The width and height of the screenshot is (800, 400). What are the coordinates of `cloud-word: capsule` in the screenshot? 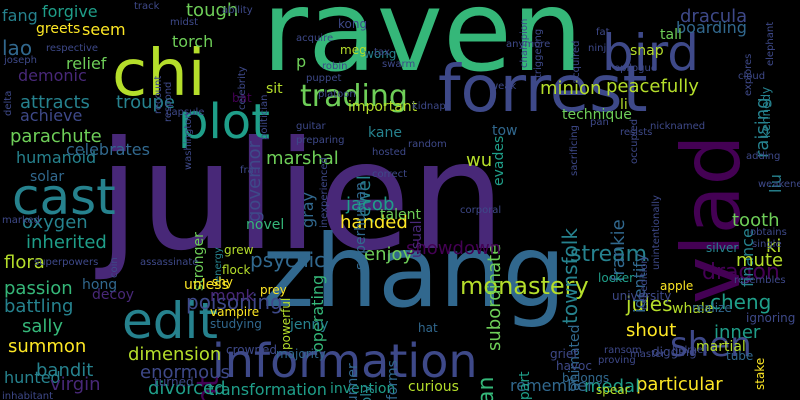 It's located at (185, 112).